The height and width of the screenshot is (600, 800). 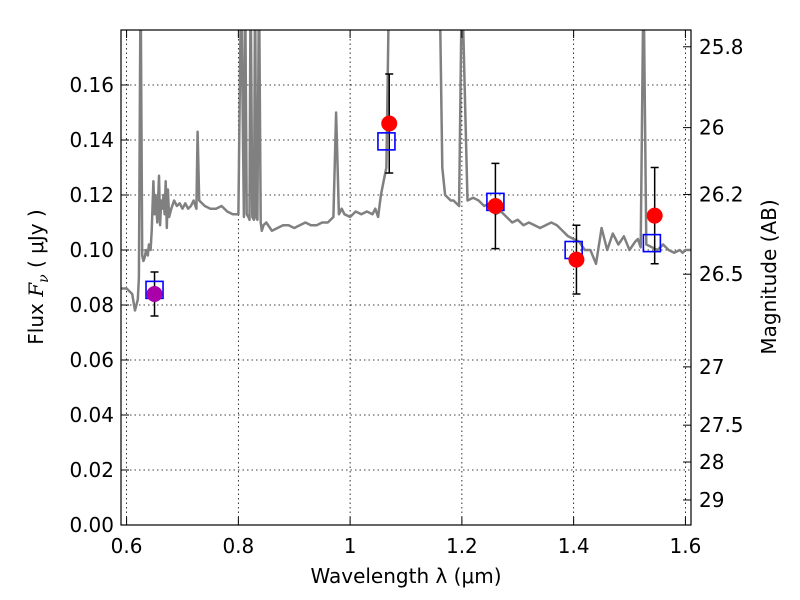 What do you see at coordinates (769, 276) in the screenshot?
I see `right-axis-title: Magnitude (AB)` at bounding box center [769, 276].